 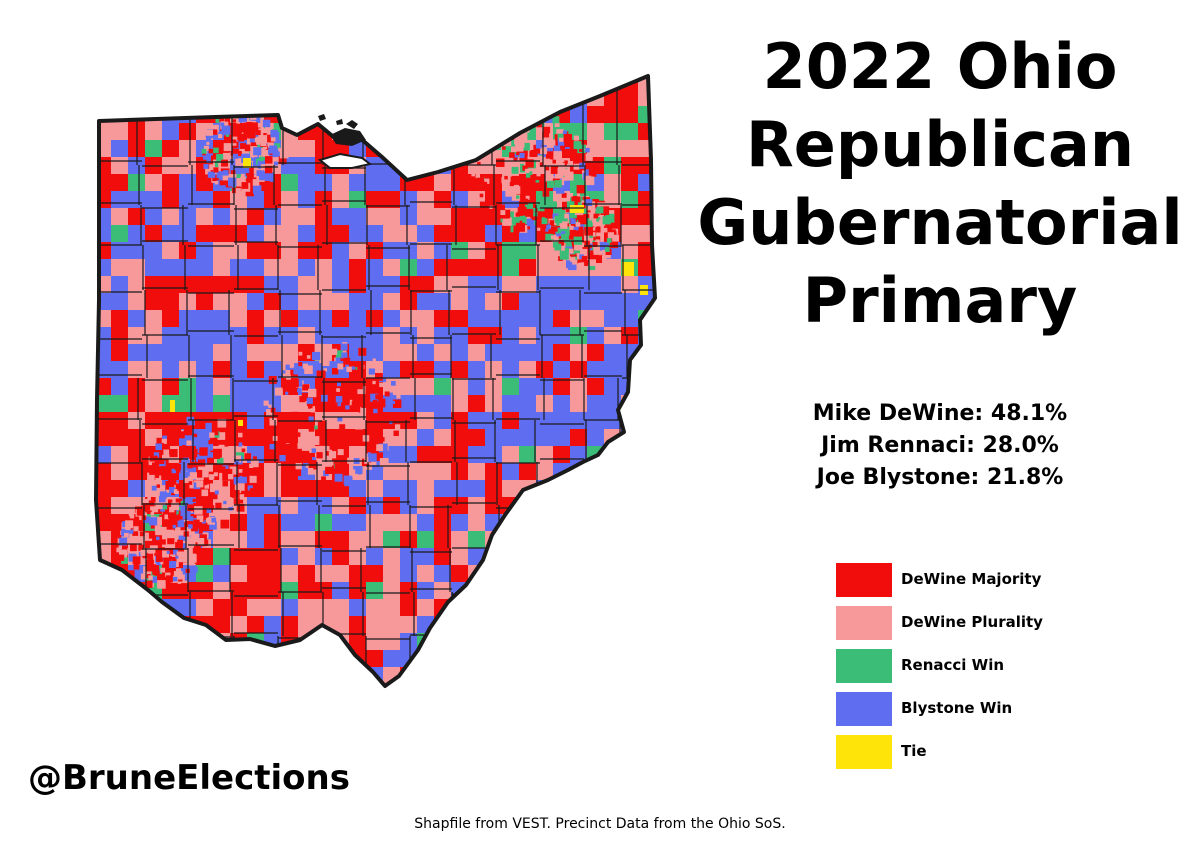 I want to click on lake-island, so click(x=339, y=122).